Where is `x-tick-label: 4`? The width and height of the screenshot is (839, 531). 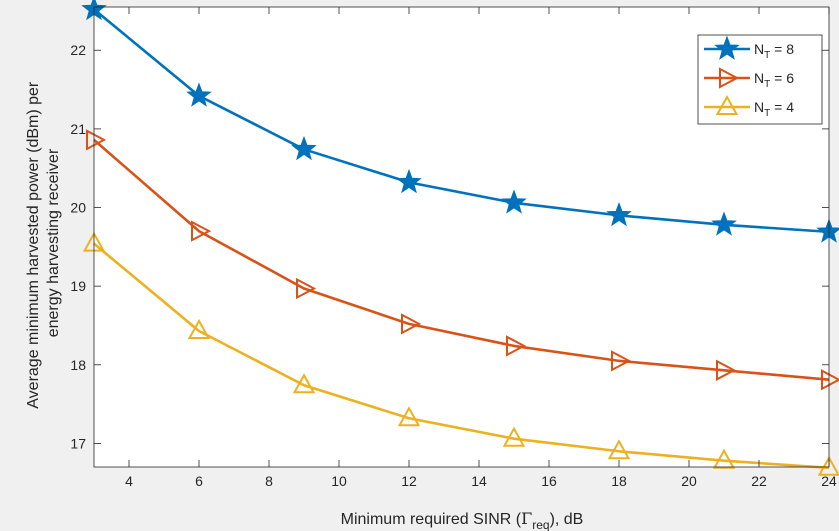 x-tick-label: 4 is located at coordinates (129, 481).